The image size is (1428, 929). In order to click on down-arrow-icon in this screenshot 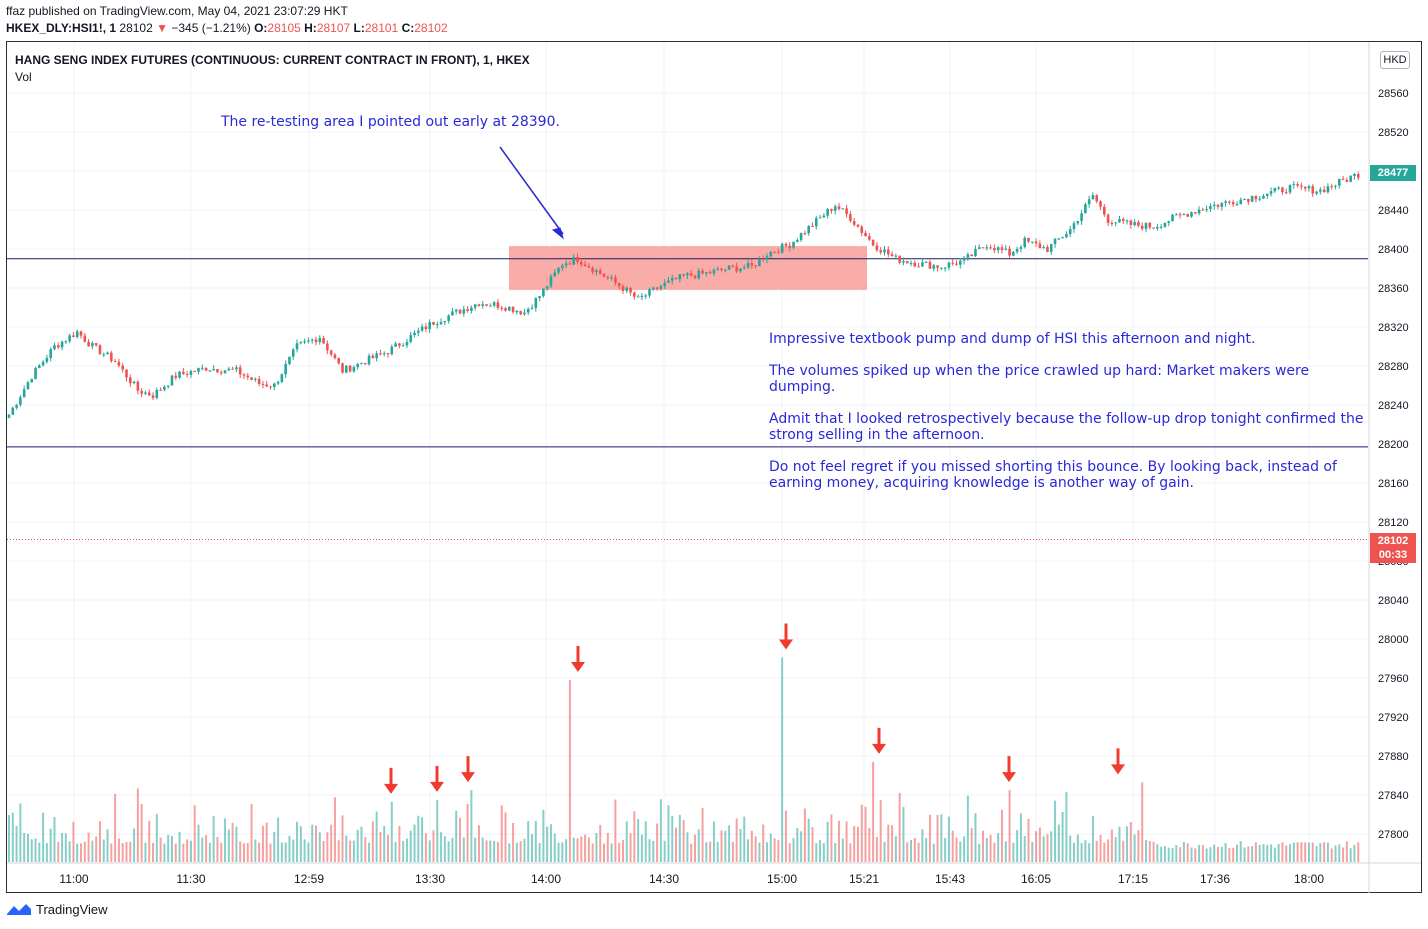, I will do `click(437, 786)`.